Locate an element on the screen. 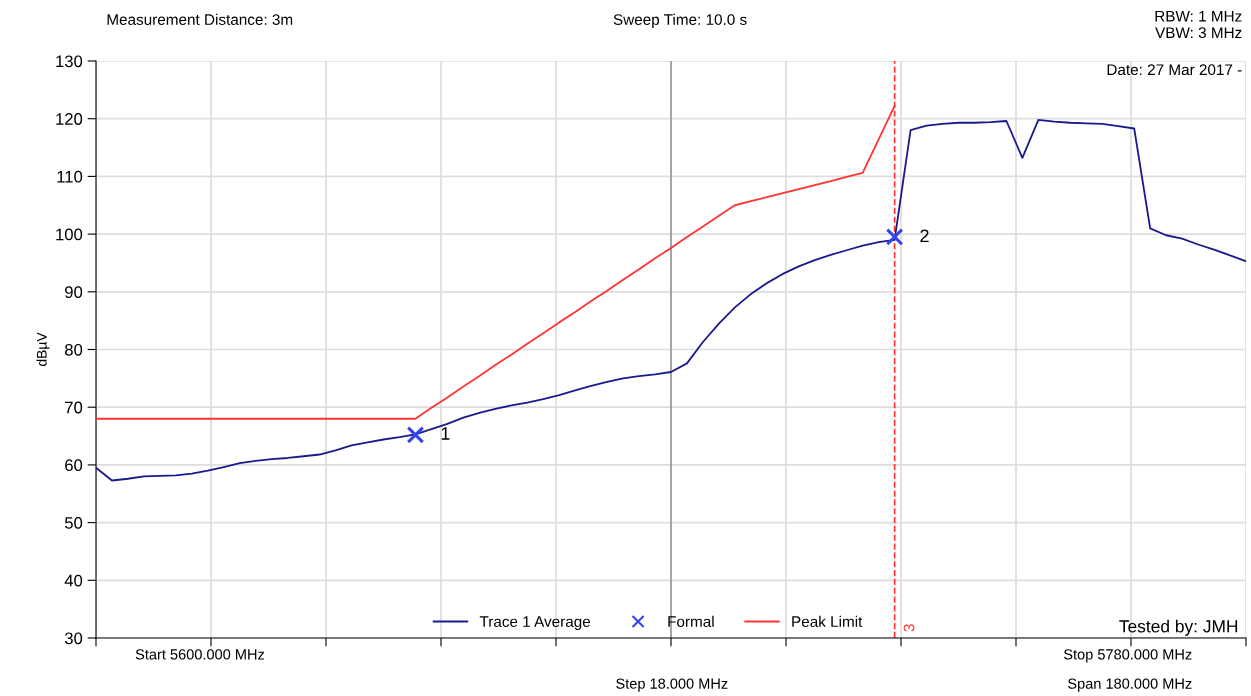  y-axis-title: dBµV is located at coordinates (43, 349).